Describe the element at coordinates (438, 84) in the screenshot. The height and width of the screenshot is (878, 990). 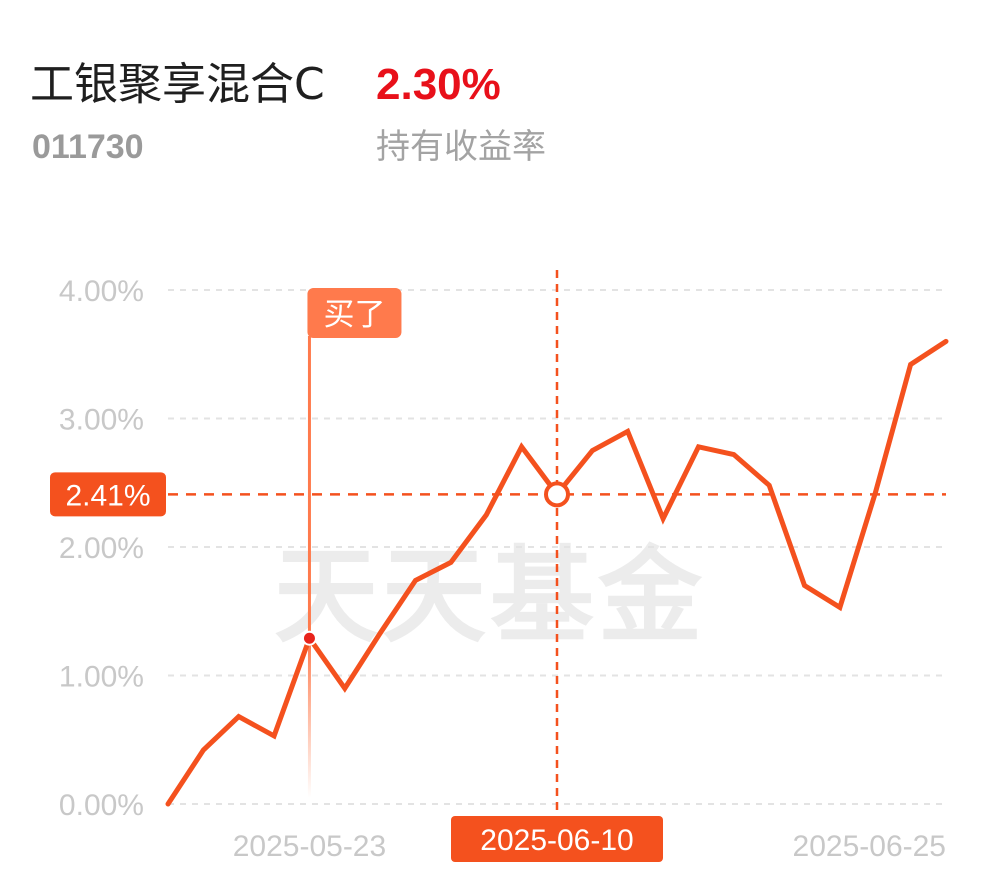
I see `holding-yield-value: 2.30%` at that location.